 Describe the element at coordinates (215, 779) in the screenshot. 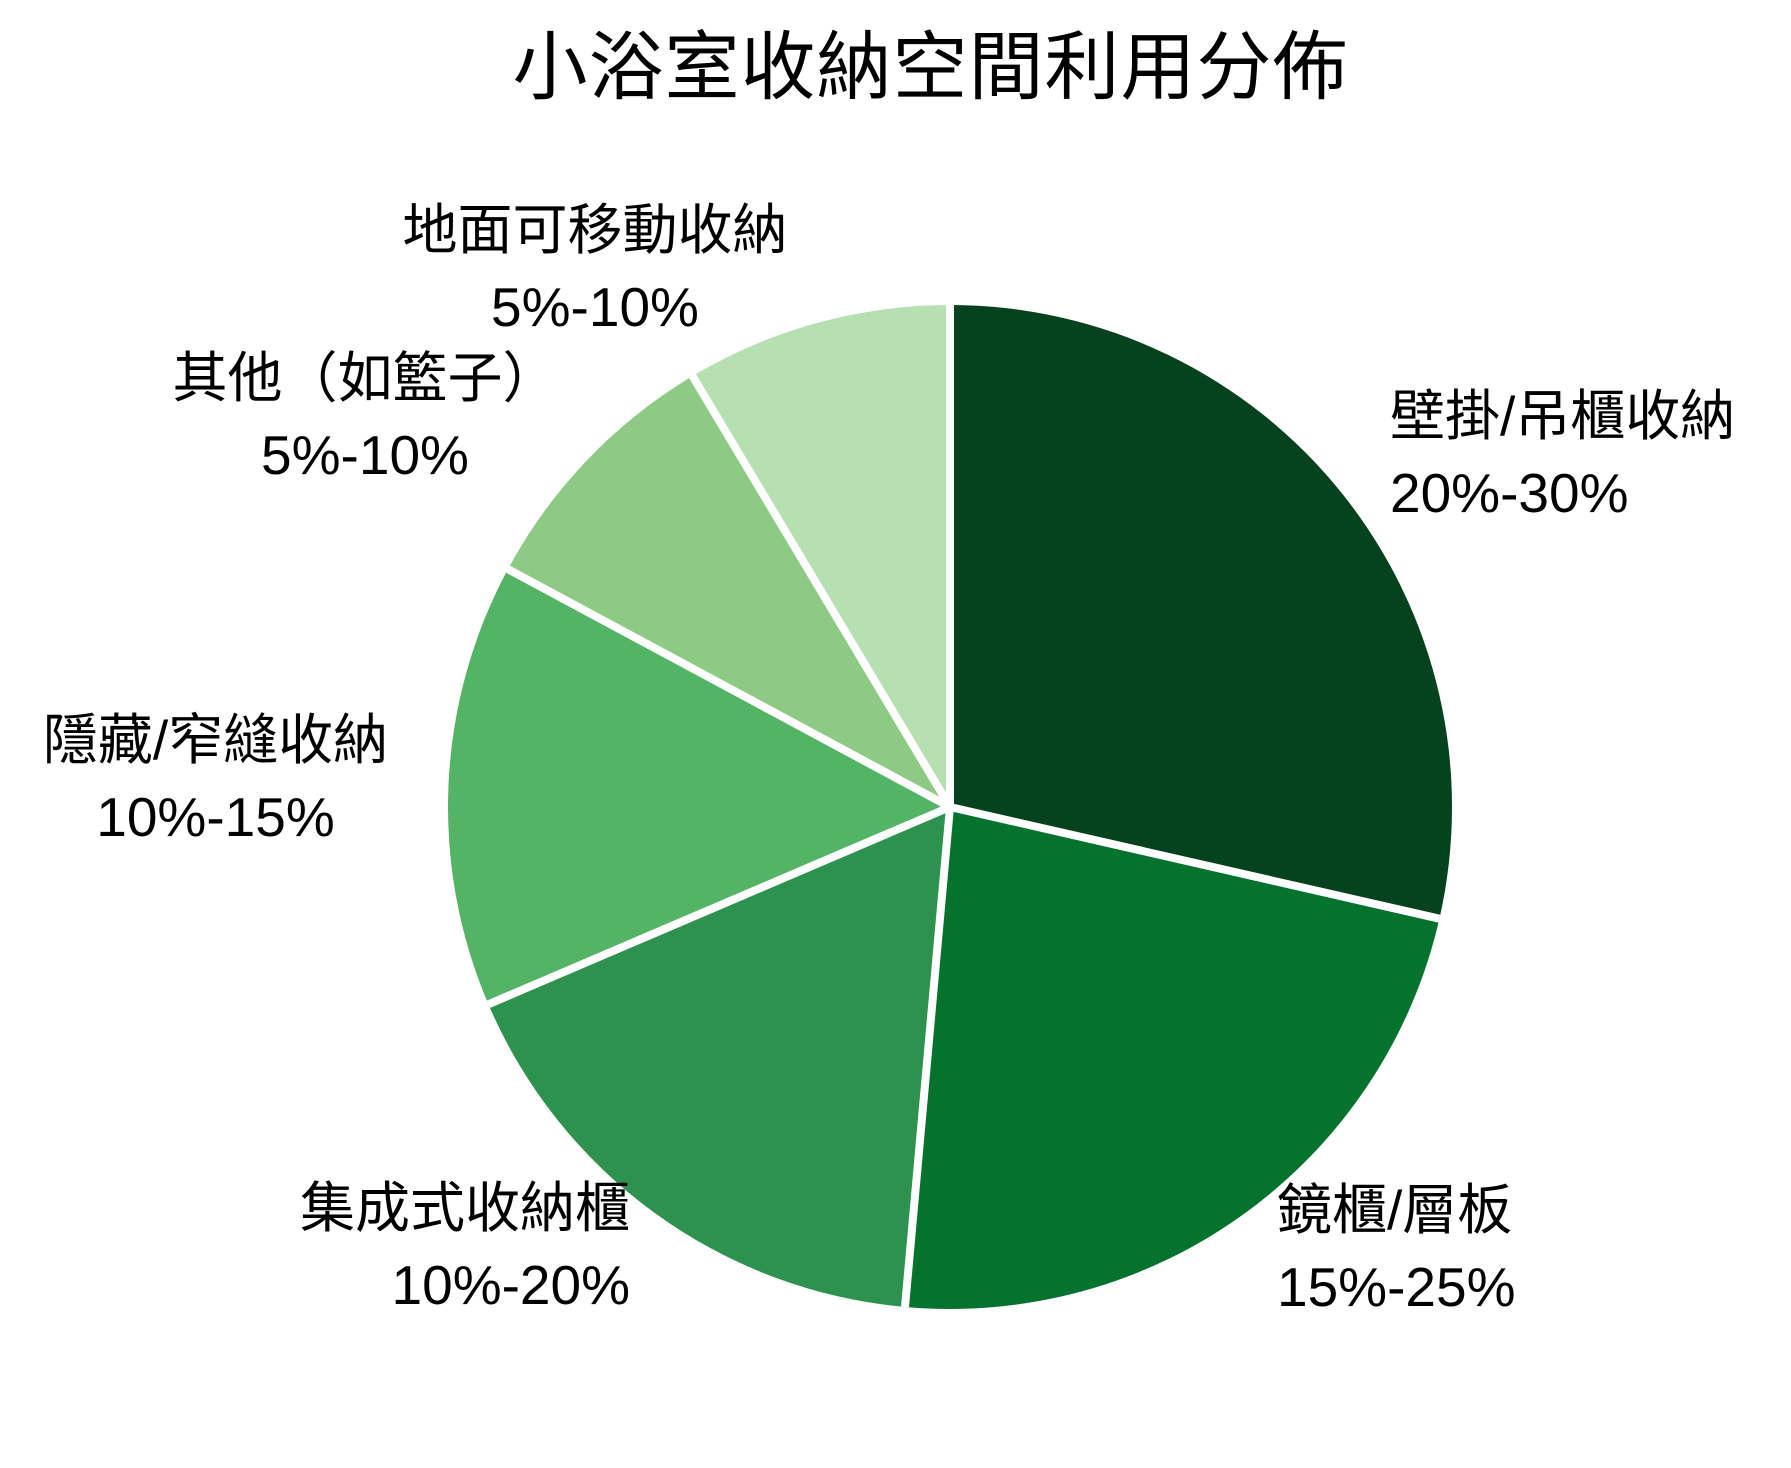

I see `slice-label-hidden-gap-storage: 隱藏/窄縫收納 10%-15%` at that location.